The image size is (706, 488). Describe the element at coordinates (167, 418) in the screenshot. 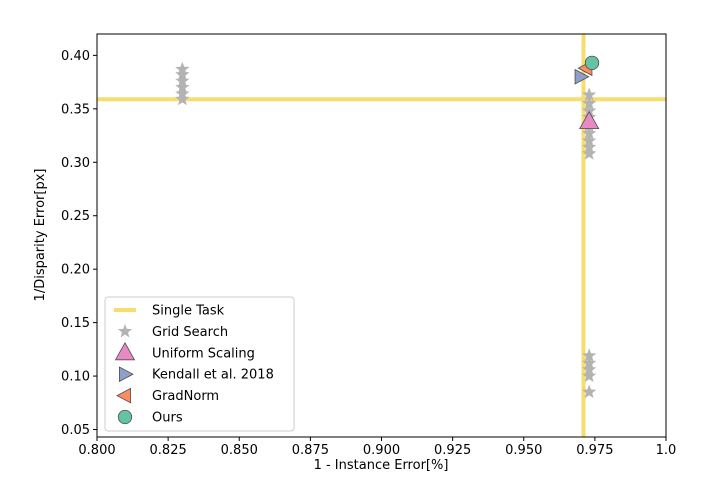

I see `legend-ours-label: Ours` at that location.